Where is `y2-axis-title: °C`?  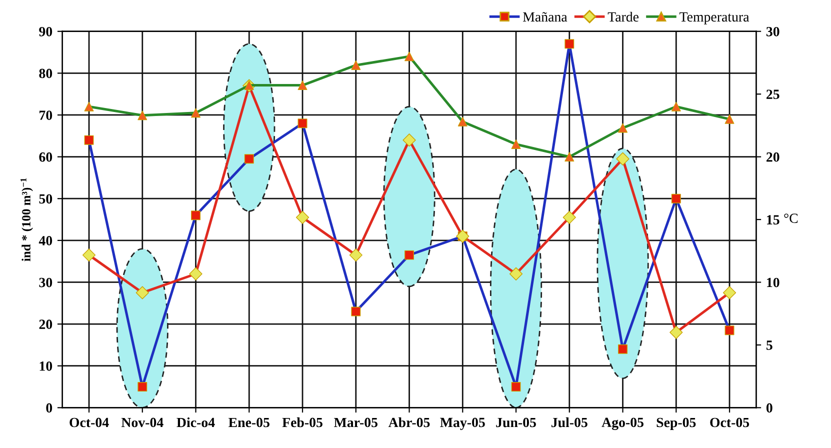
y2-axis-title: °C is located at coordinates (791, 218).